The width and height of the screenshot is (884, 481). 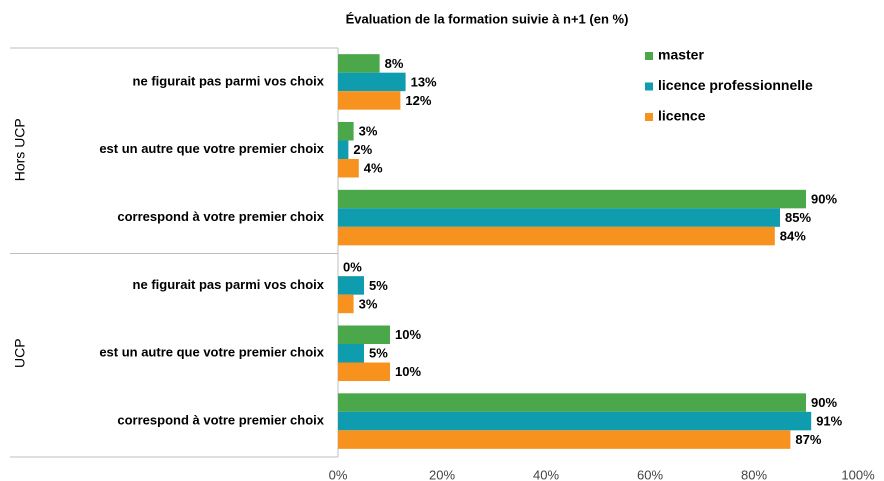 What do you see at coordinates (352, 266) in the screenshot?
I see `value-label: 0%` at bounding box center [352, 266].